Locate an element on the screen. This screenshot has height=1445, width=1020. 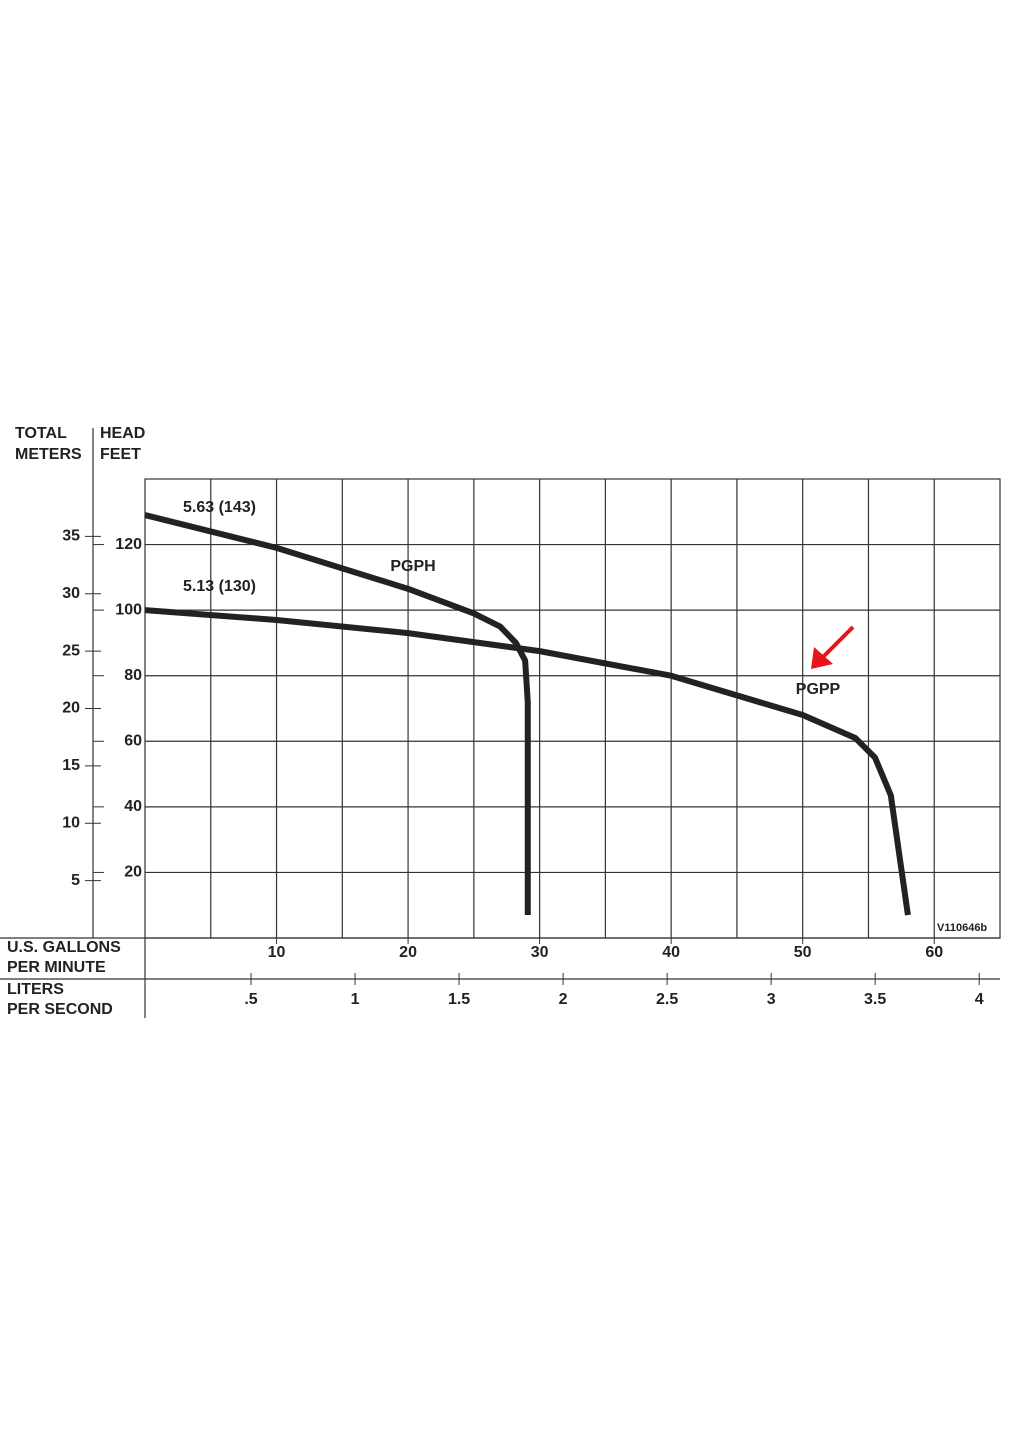
arrow-shaft is located at coordinates (837, 642).